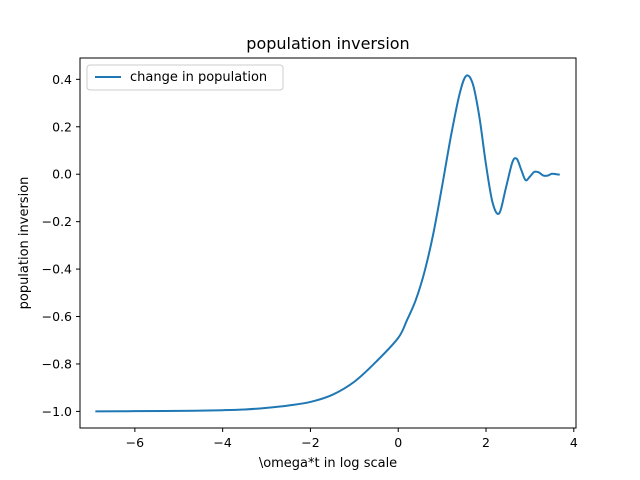 This screenshot has width=640, height=480. What do you see at coordinates (24, 243) in the screenshot?
I see `y-axis-label: population inversion` at bounding box center [24, 243].